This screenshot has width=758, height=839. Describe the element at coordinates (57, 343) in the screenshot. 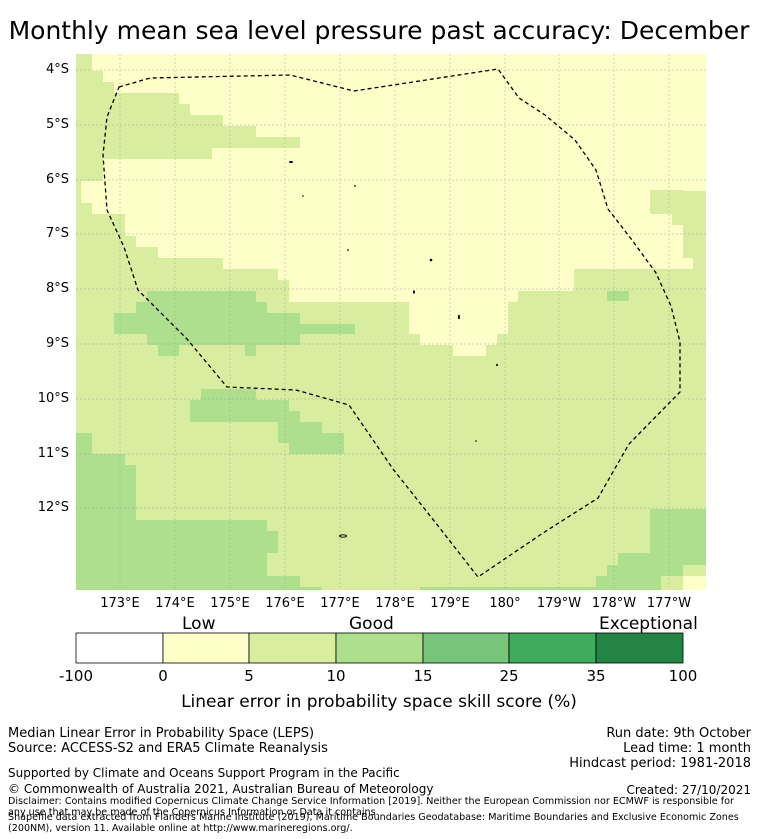

I see `lat-label: 9°S` at that location.